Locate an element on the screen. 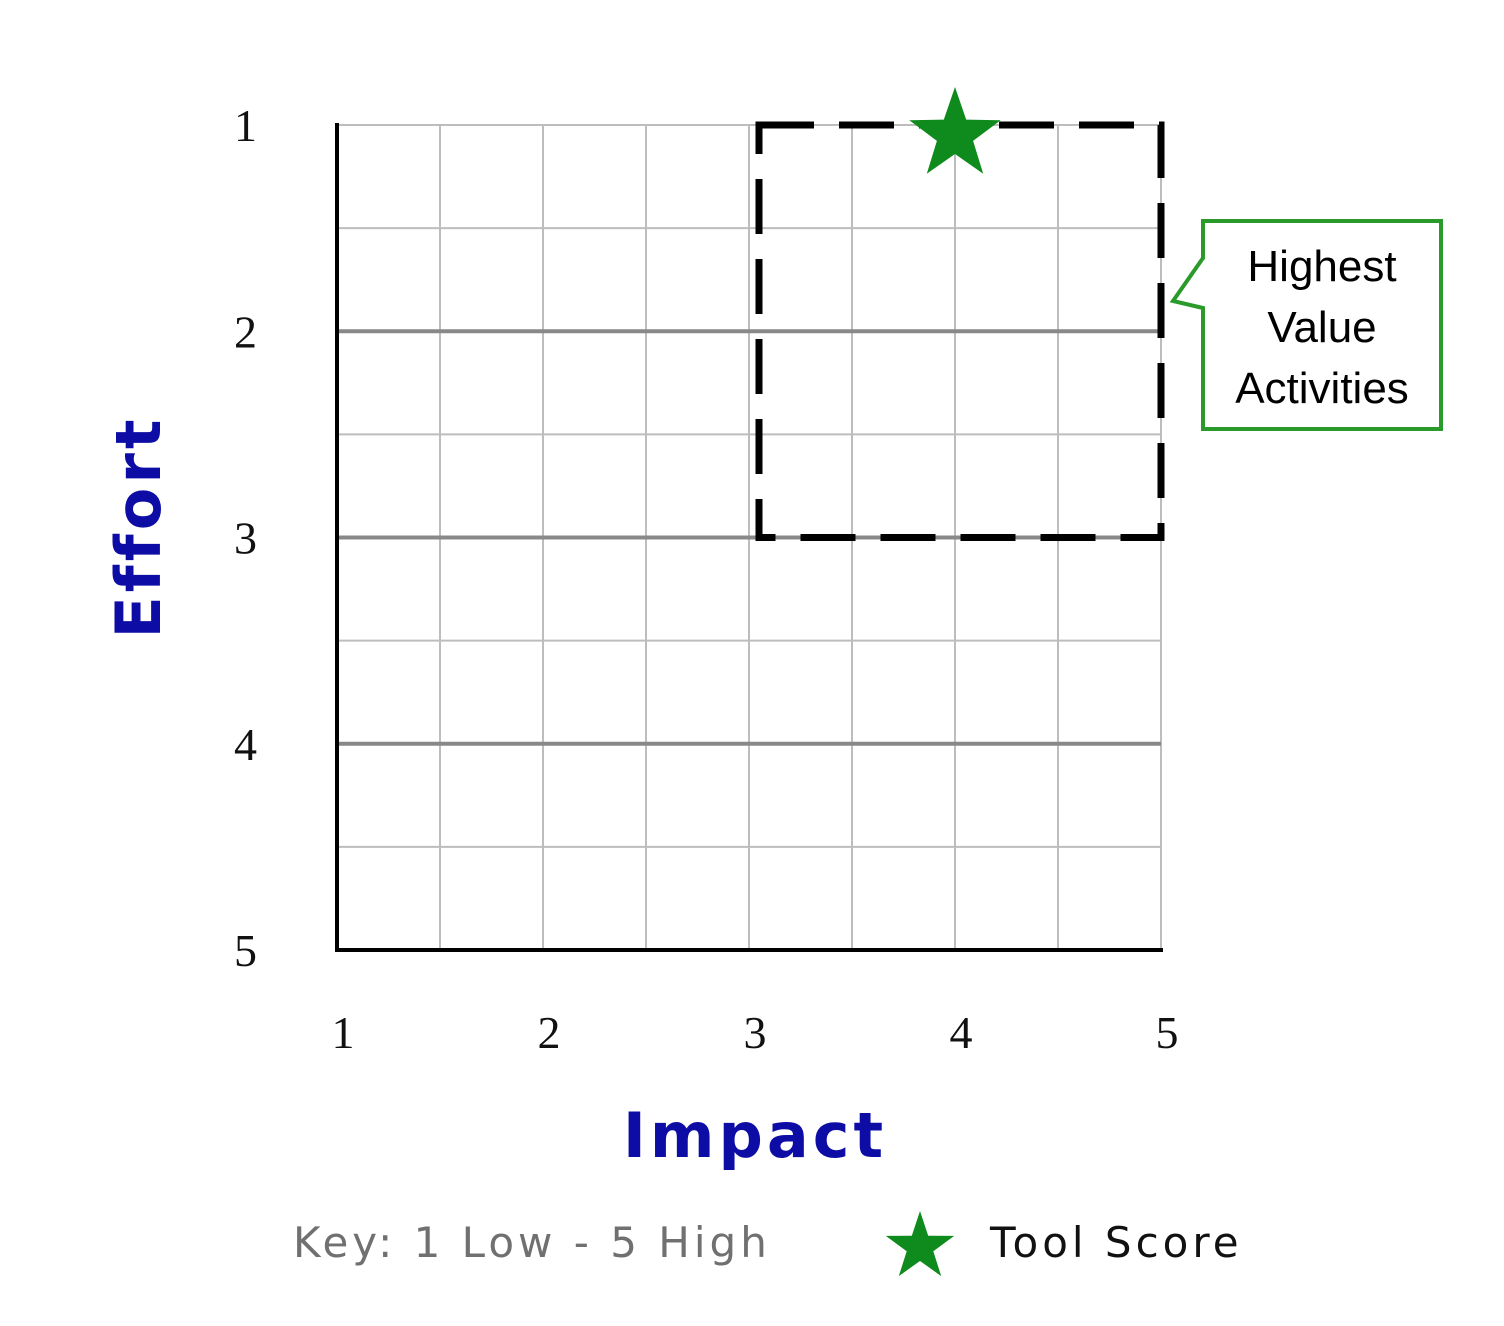 This screenshot has height=1326, width=1504. x-tick-label: 4 is located at coordinates (961, 1032).